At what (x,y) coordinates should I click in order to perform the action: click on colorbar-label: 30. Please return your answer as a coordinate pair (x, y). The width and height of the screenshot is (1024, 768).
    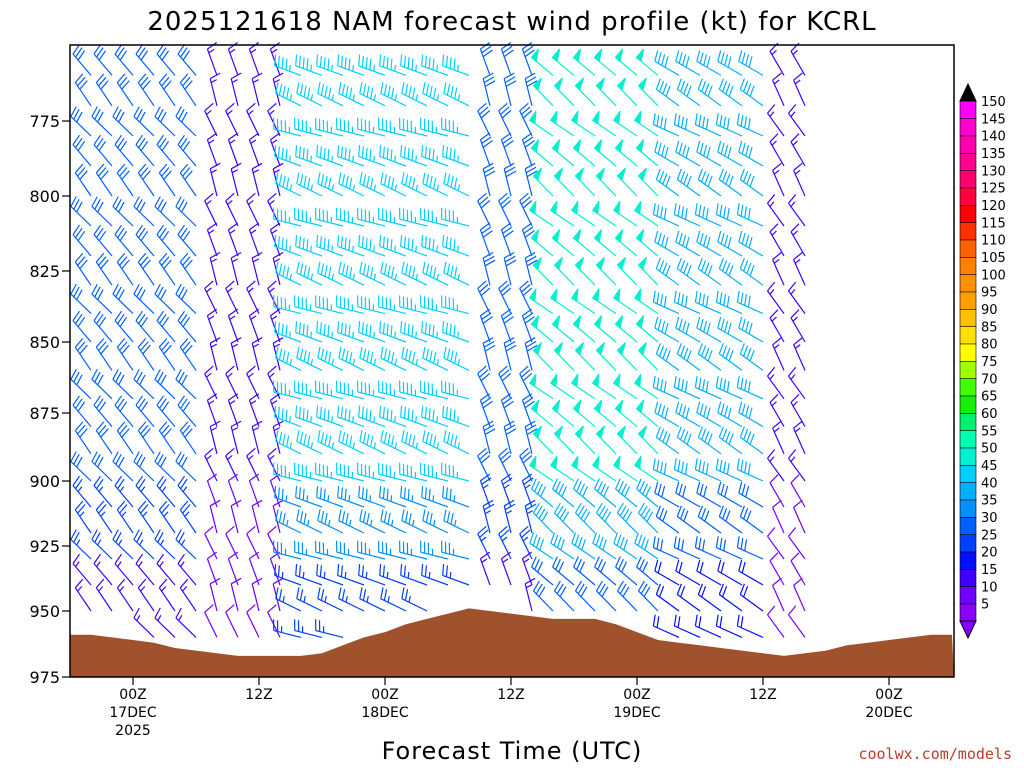
    Looking at the image, I should click on (989, 518).